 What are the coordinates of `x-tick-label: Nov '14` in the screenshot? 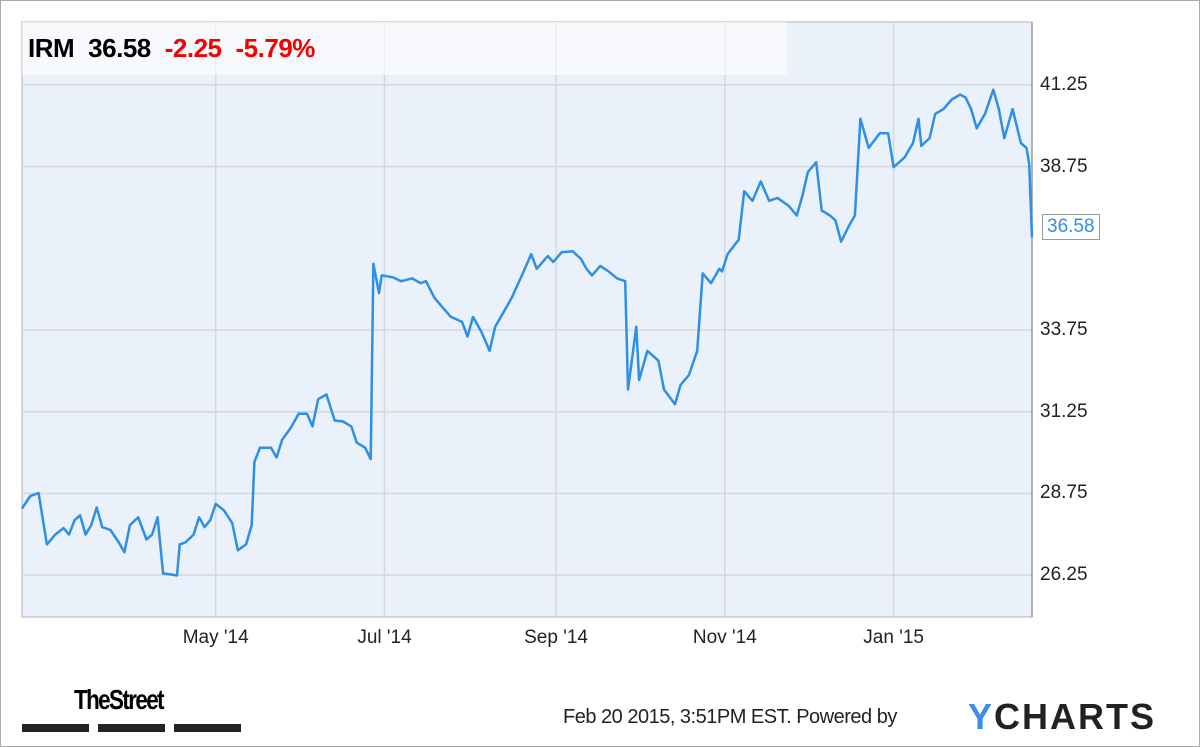 It's located at (724, 637).